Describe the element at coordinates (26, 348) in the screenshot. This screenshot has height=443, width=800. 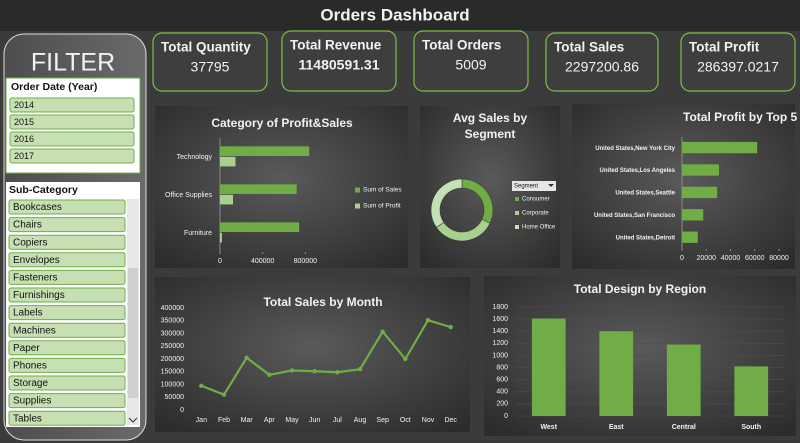
I see `slicer-item-label: Paper` at that location.